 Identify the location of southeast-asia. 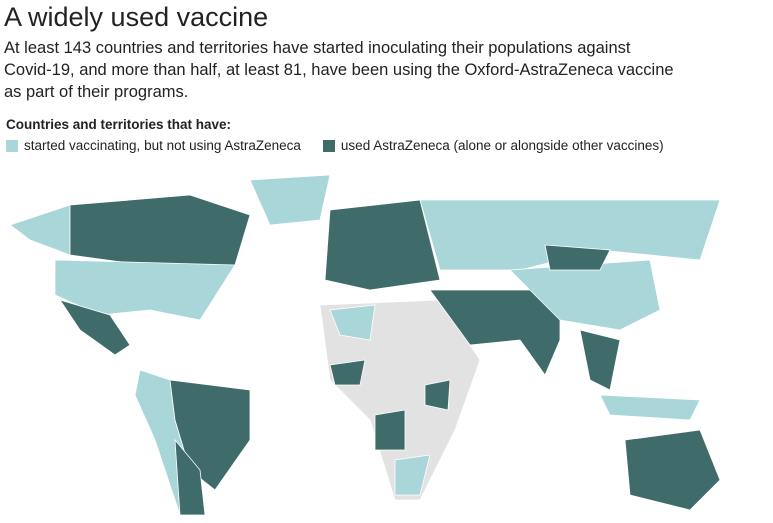
(600, 360).